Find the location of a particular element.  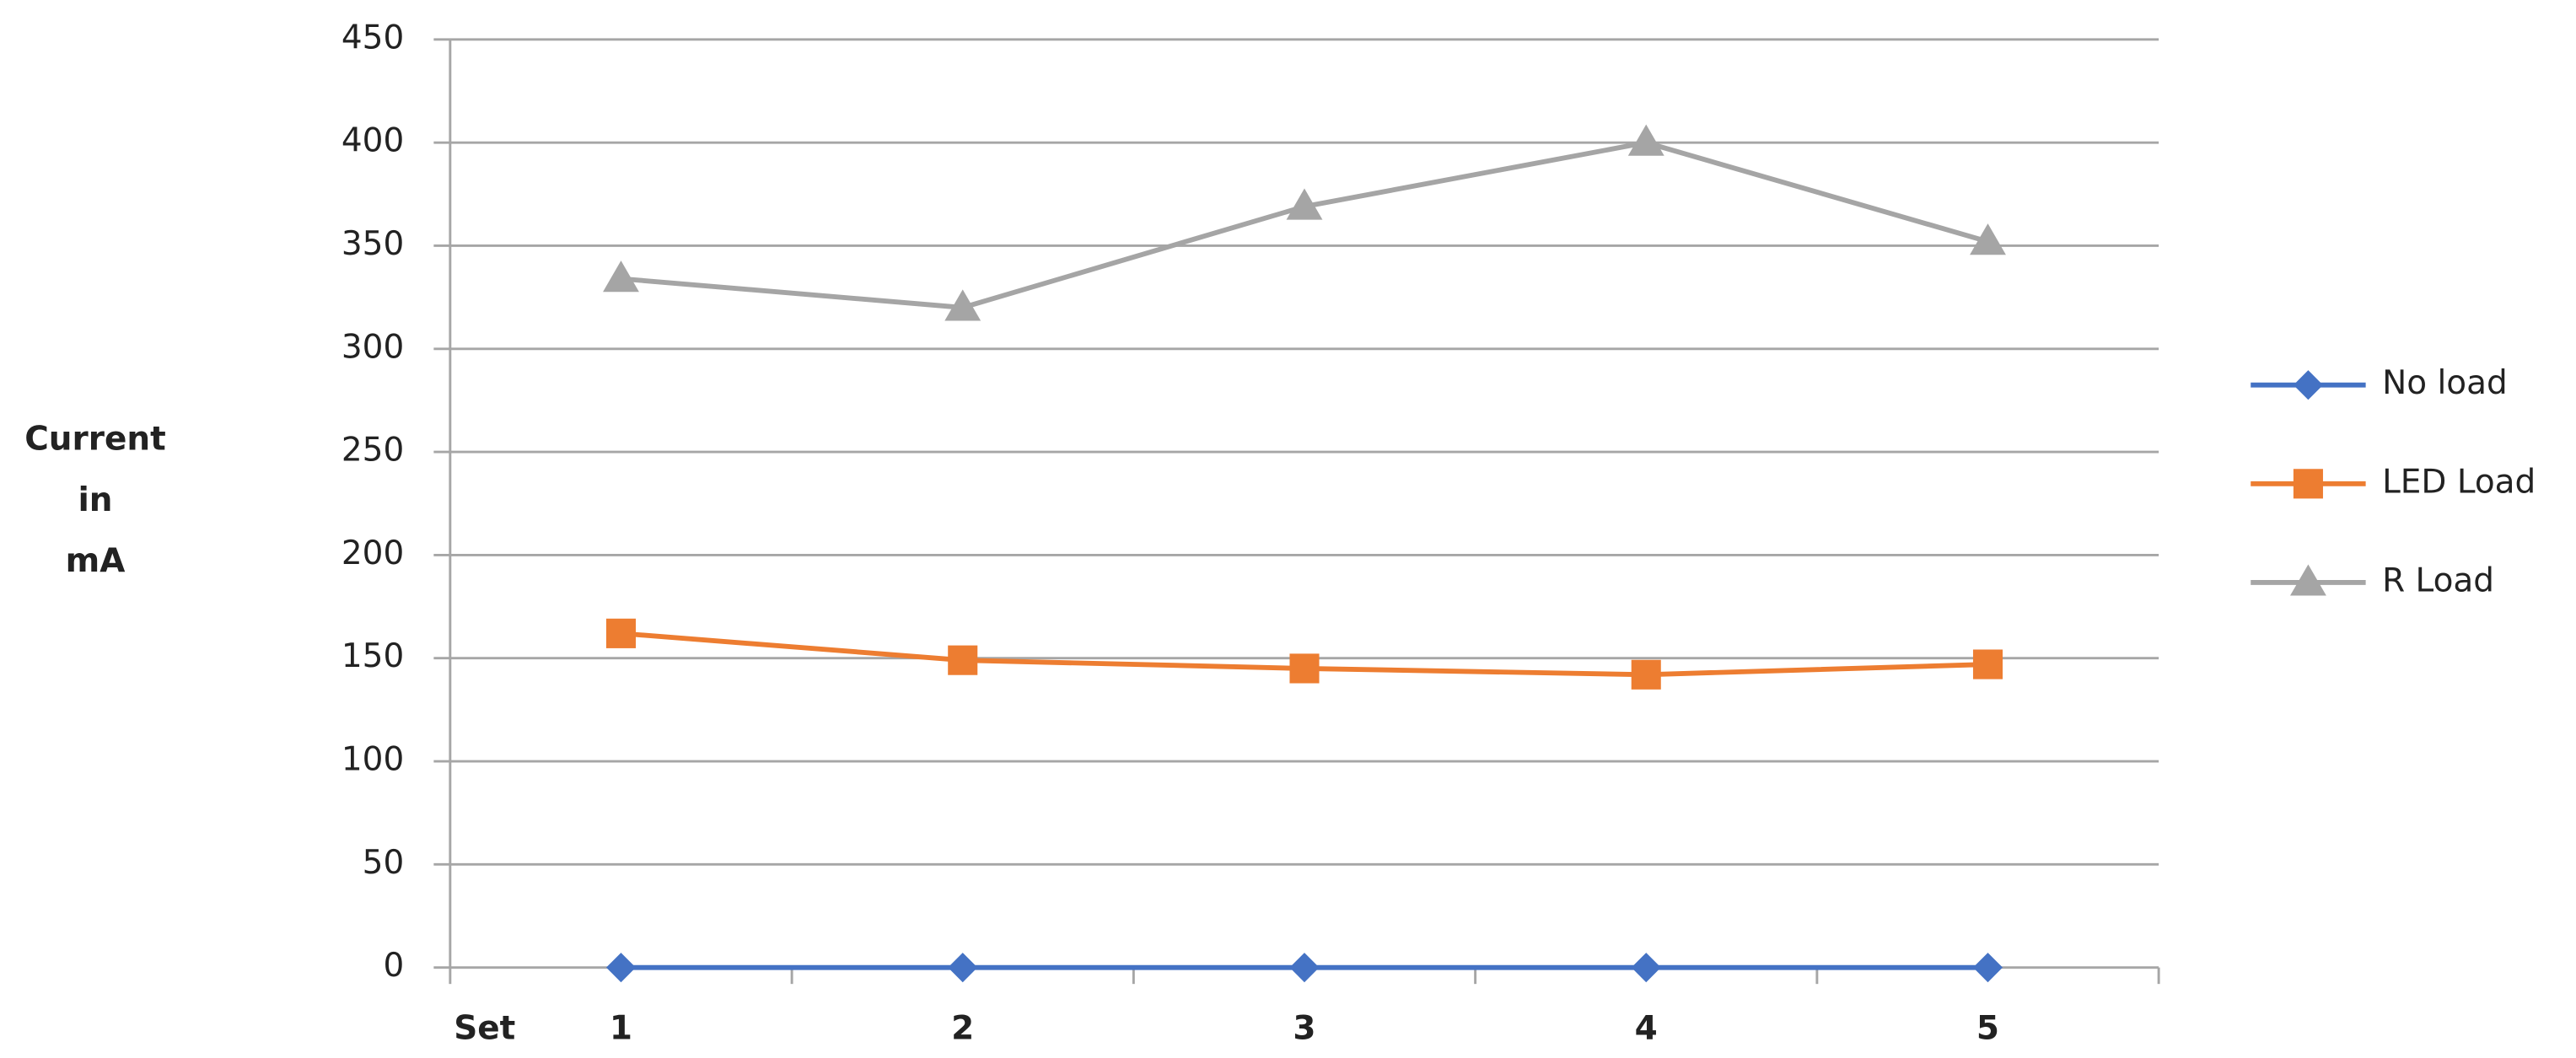

y-tick-label: 200 is located at coordinates (373, 553).